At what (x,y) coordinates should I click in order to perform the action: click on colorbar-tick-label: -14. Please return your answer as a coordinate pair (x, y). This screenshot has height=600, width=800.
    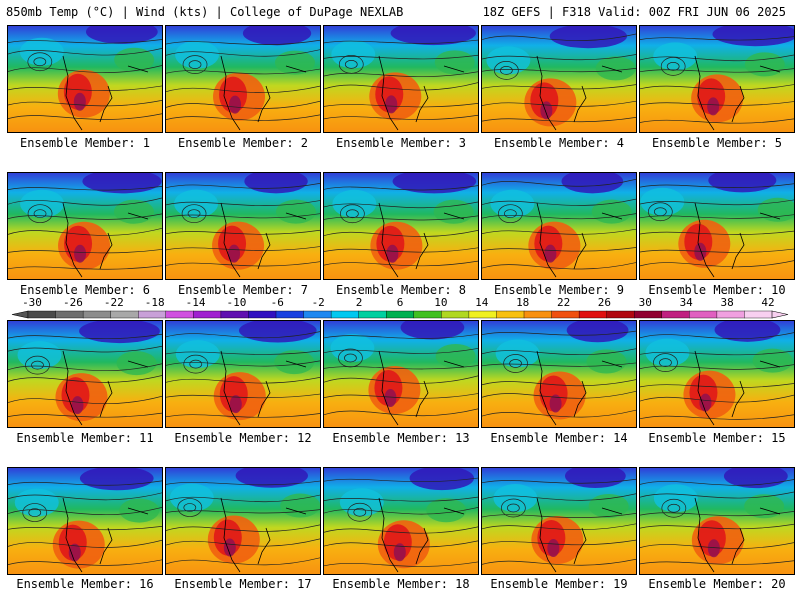
    Looking at the image, I should click on (196, 302).